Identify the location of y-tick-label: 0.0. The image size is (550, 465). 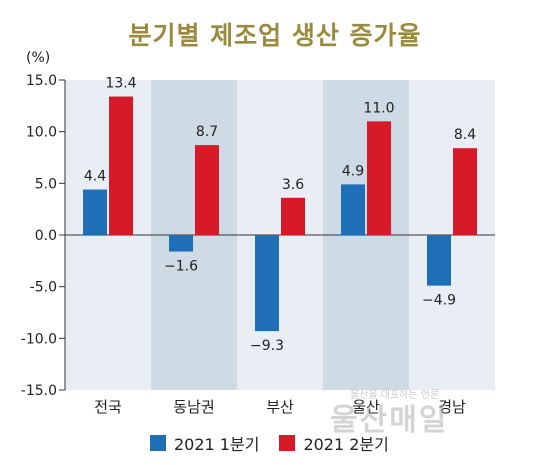
(46, 236).